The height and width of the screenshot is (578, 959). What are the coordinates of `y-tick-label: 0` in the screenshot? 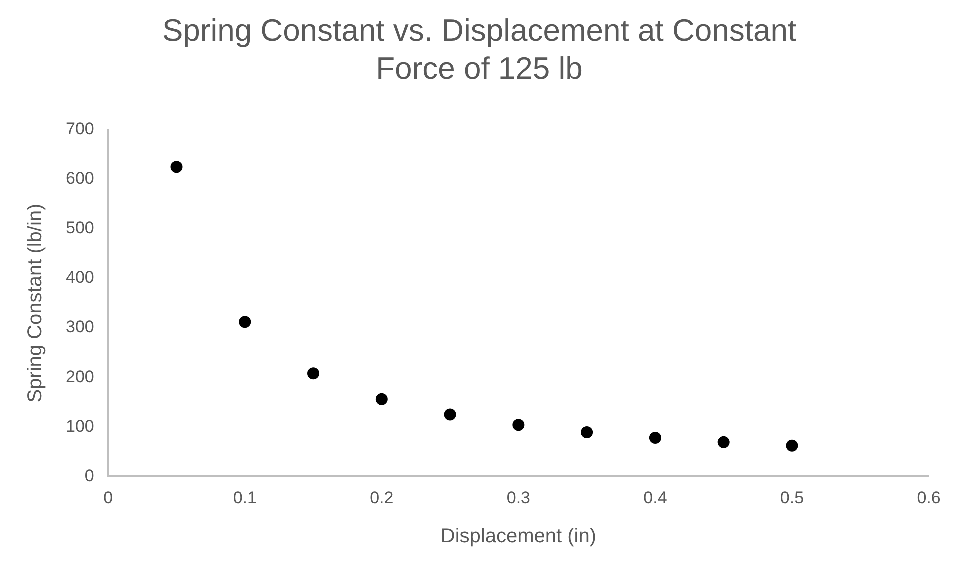 It's located at (89, 476).